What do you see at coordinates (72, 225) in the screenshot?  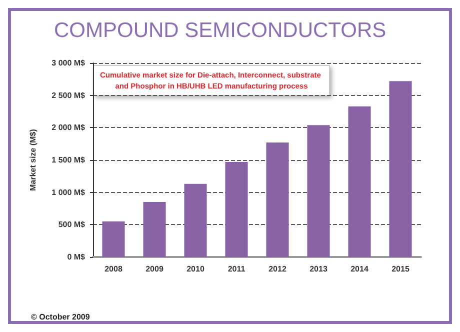 I see `y-tick-label: 500 M$` at bounding box center [72, 225].